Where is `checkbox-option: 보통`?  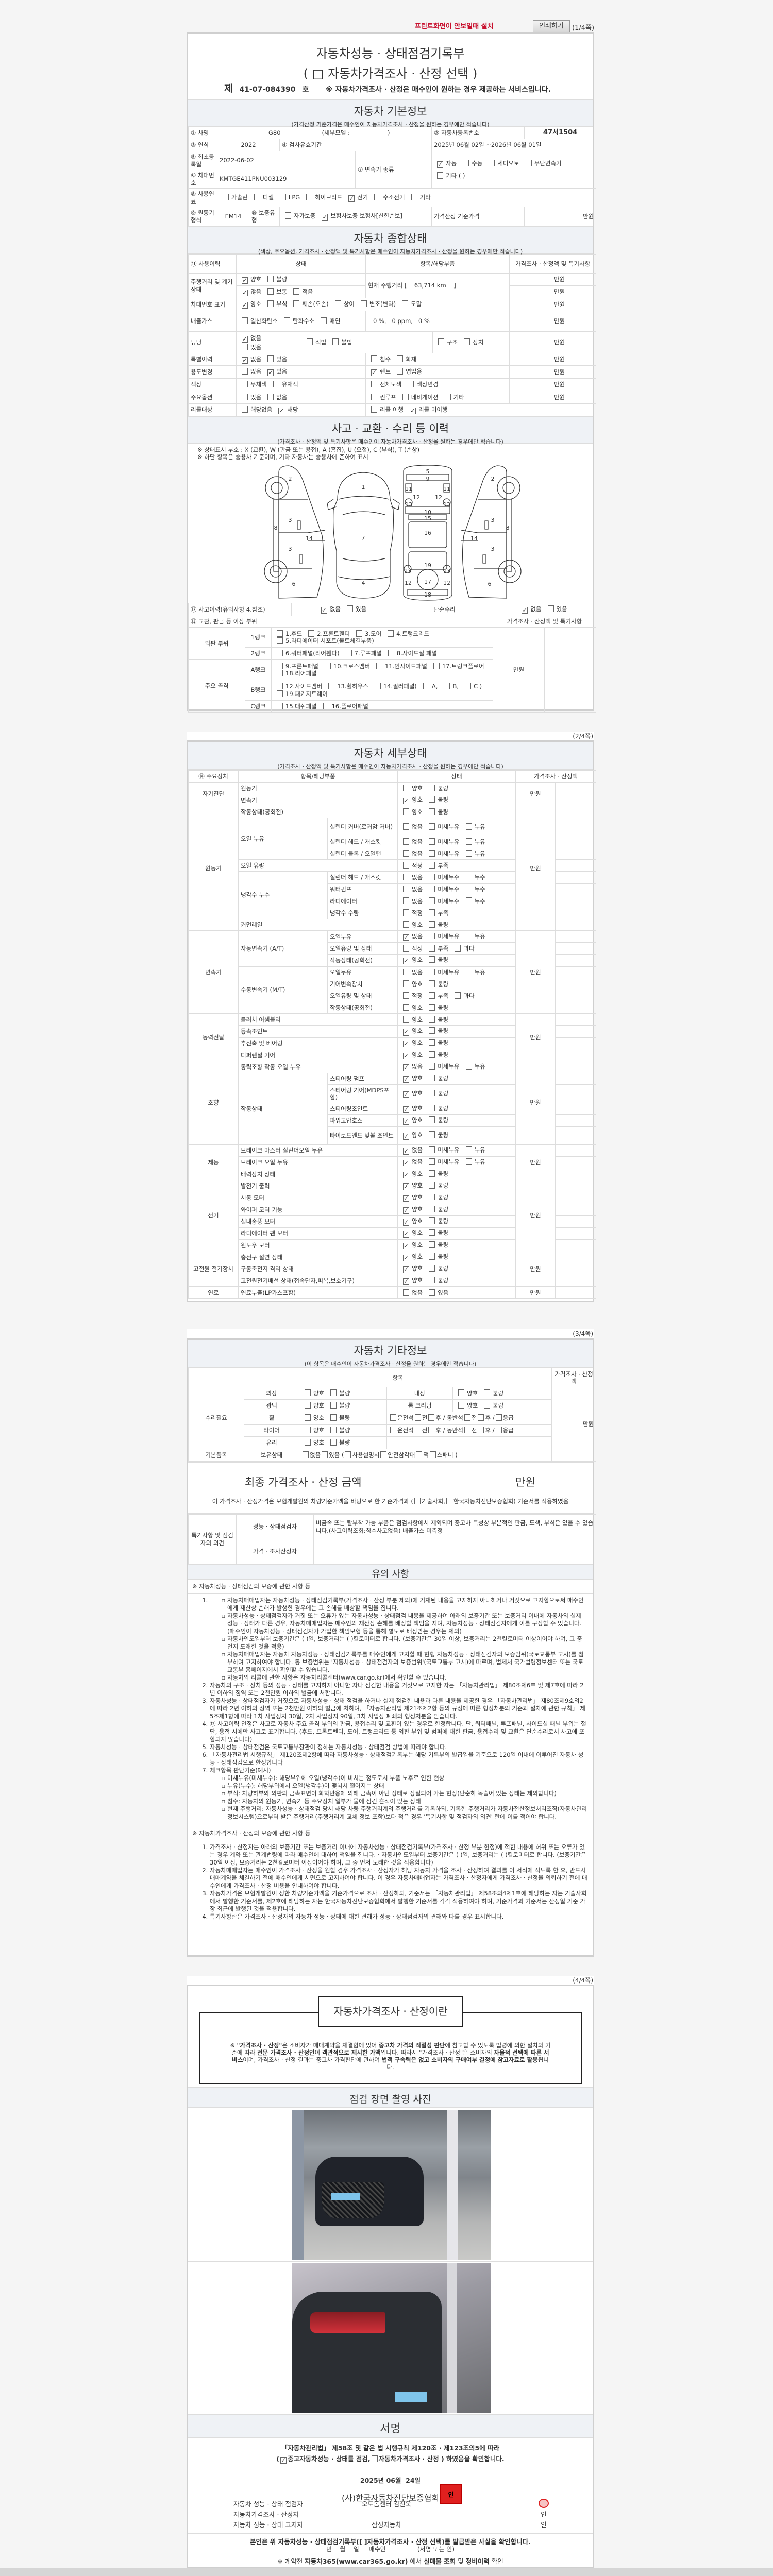
checkbox-option: 보통 is located at coordinates (275, 291).